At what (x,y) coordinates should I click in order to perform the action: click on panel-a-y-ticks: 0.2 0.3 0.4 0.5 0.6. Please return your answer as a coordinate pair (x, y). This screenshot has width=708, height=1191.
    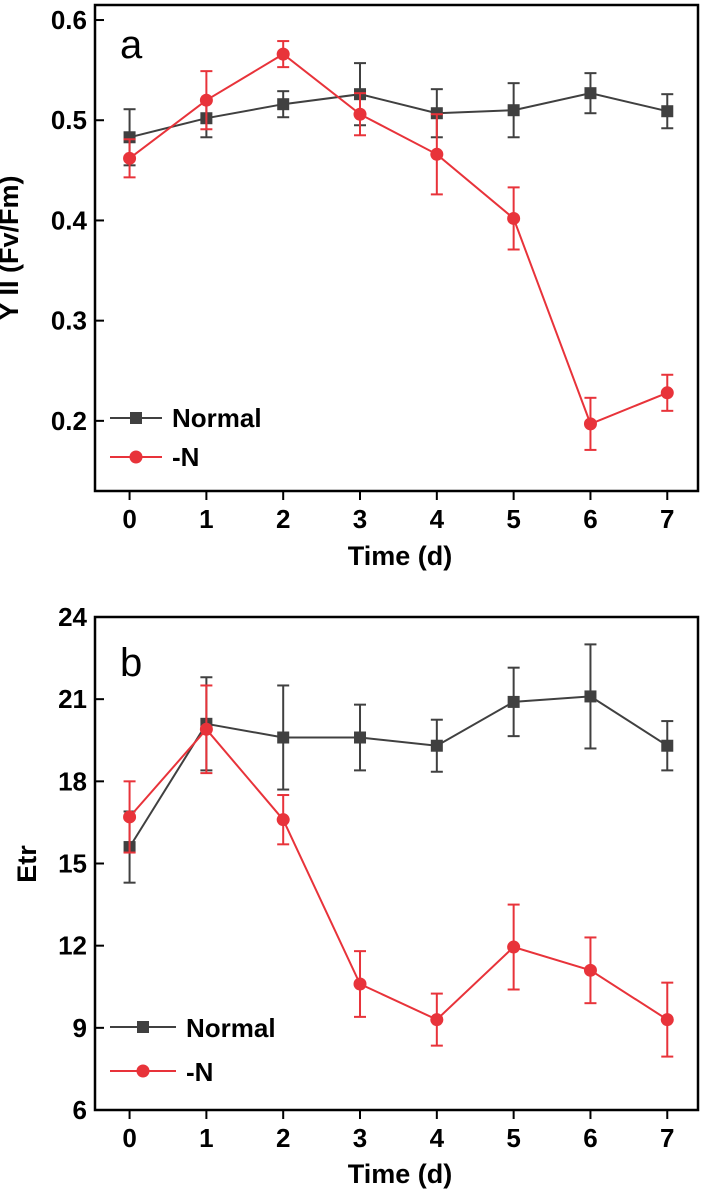
    Looking at the image, I should click on (77, 220).